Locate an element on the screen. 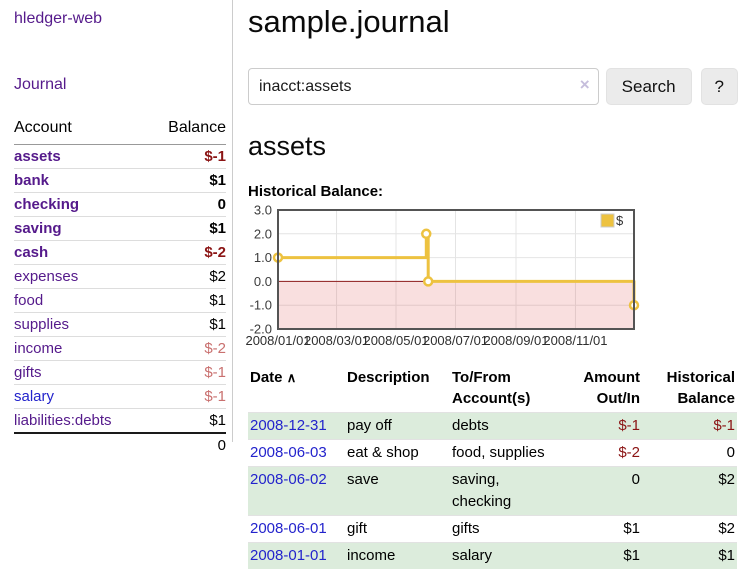 Image resolution: width=742 pixels, height=582 pixels. account-link-assets: assets is located at coordinates (37, 156).